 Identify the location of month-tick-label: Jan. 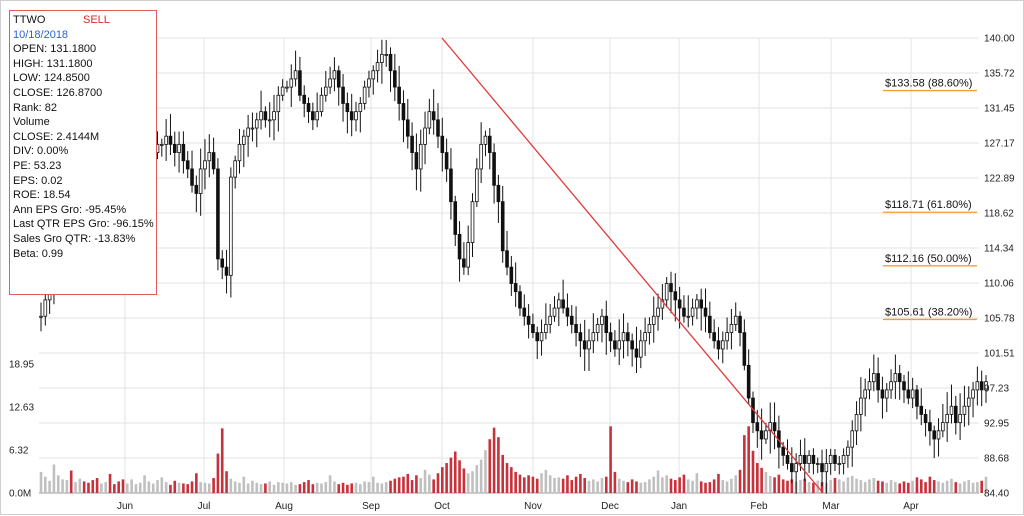
(679, 506).